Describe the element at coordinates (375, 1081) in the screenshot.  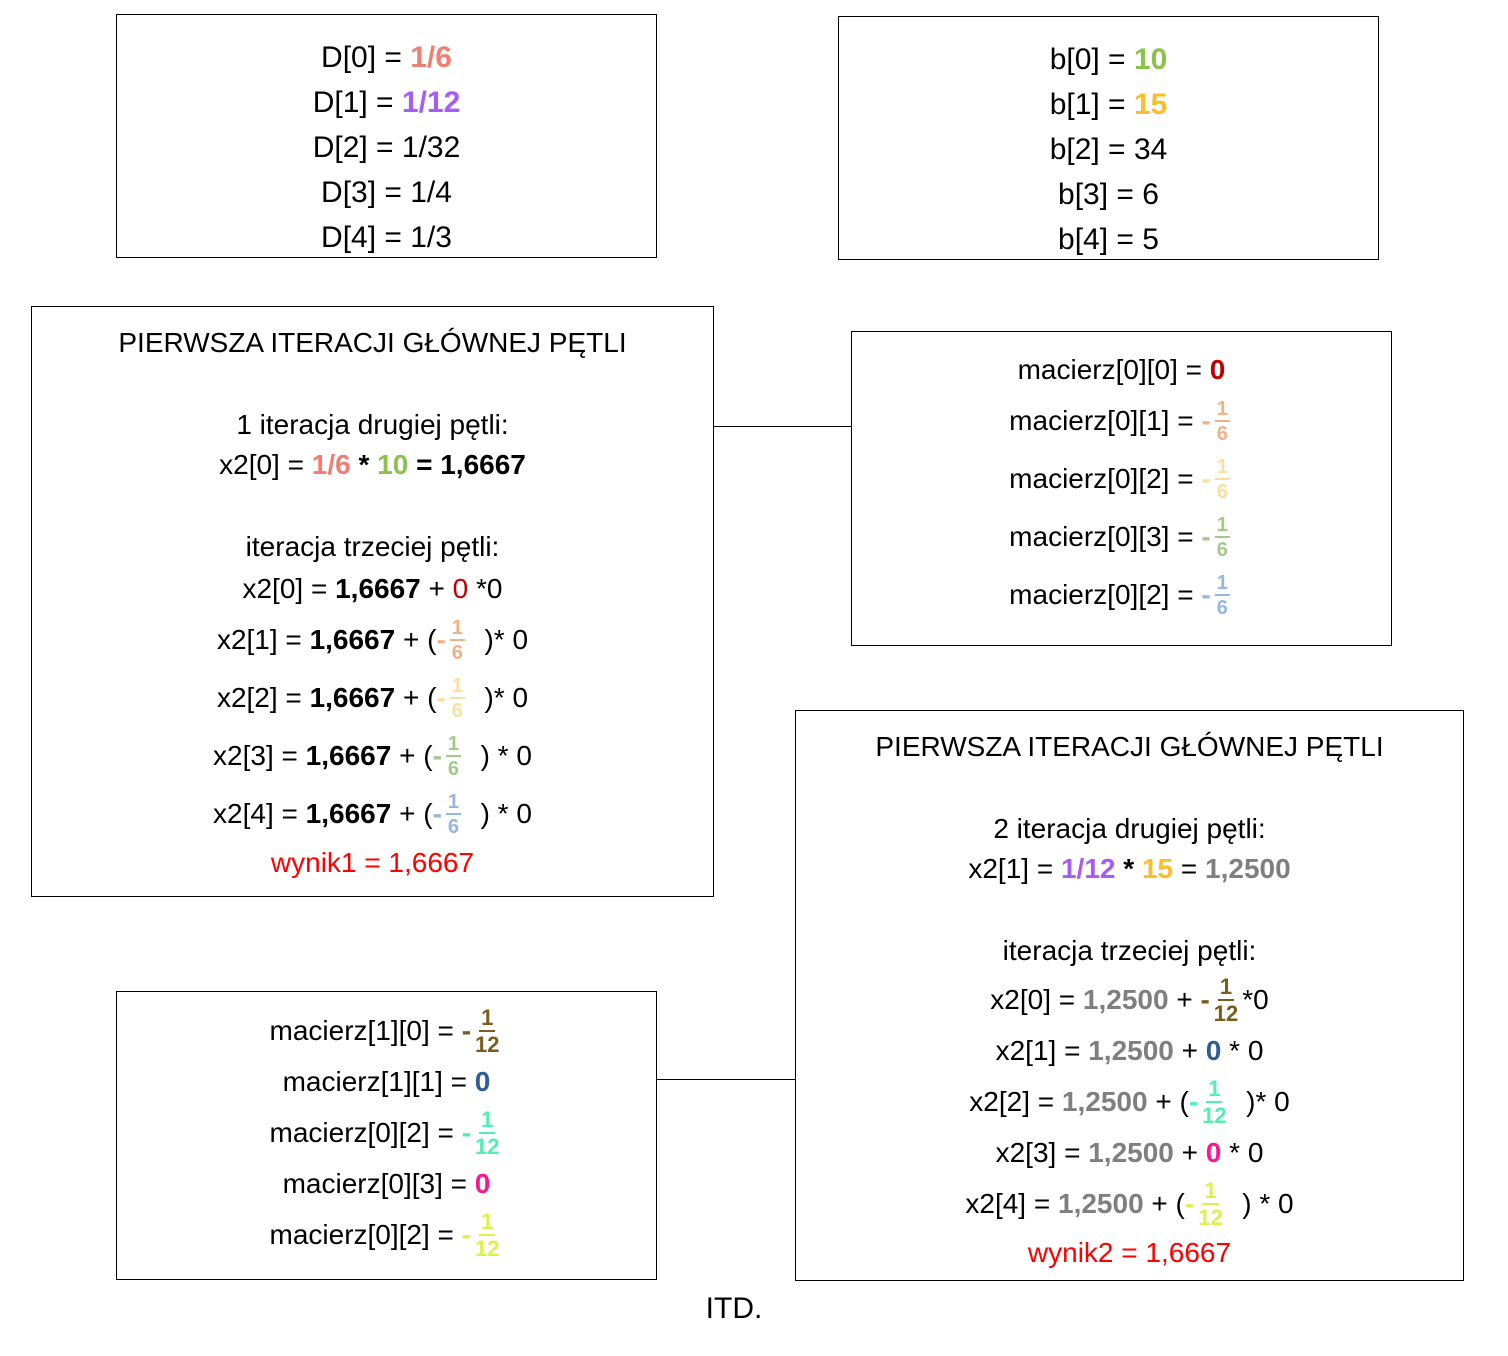
I see `matrix-label: macierz[1][1] =` at that location.